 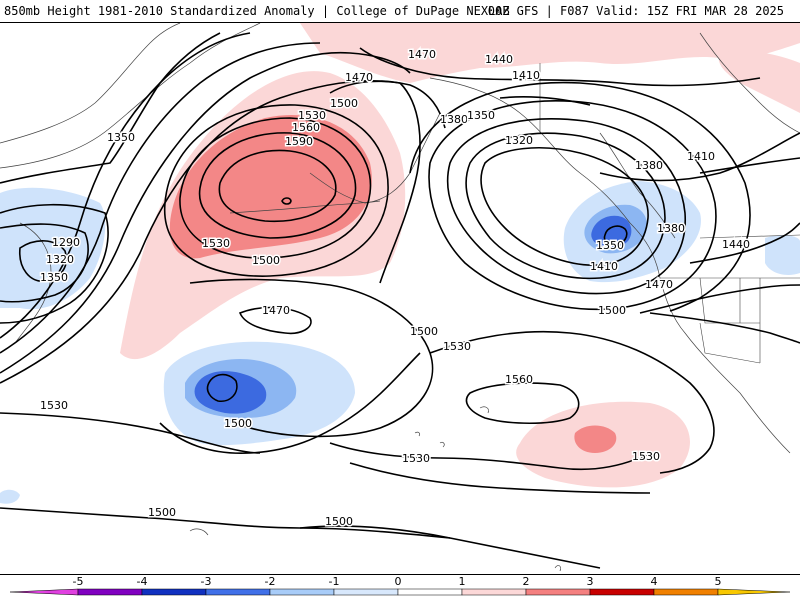 I want to click on contour-1350-ne, so click(x=565, y=206).